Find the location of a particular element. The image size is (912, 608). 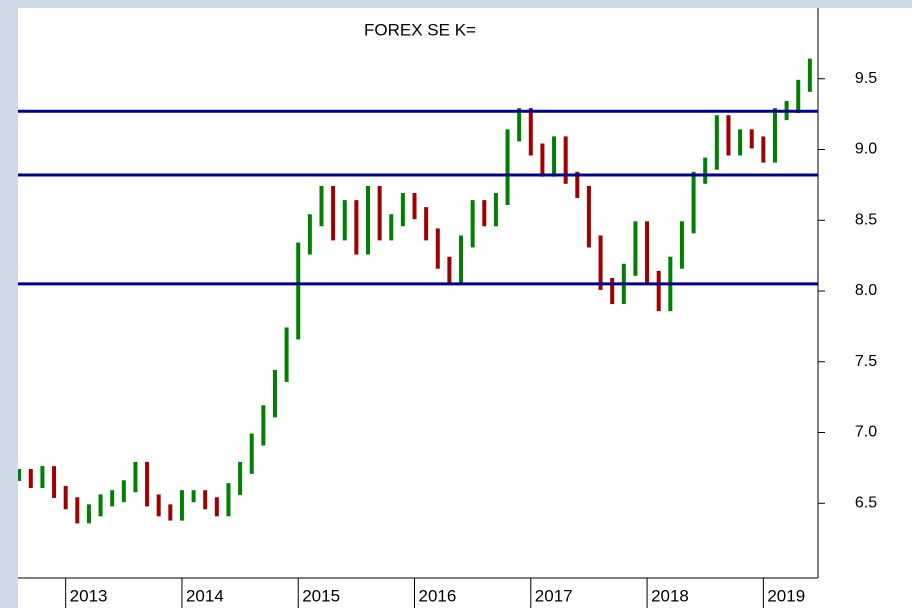

x-tick-label: 2013 is located at coordinates (89, 595).